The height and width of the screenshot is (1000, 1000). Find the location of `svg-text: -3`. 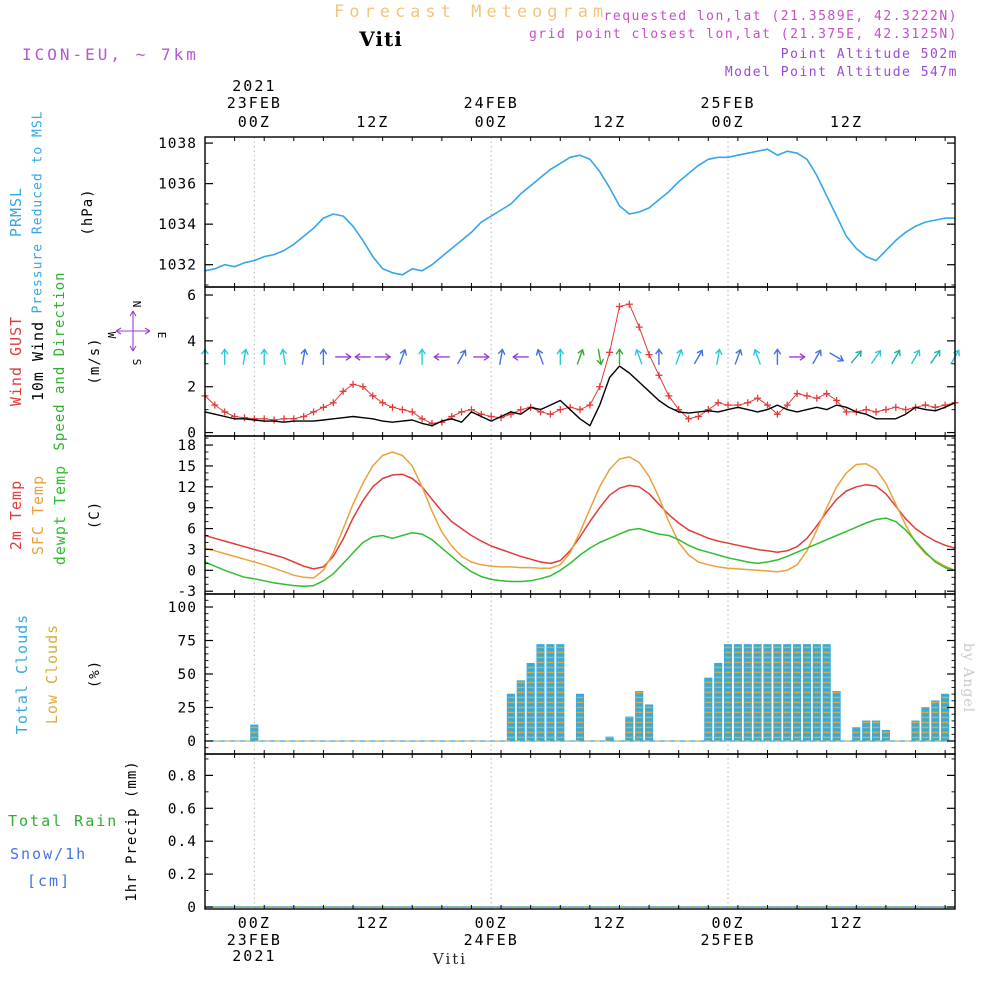

svg-text: -3 is located at coordinates (187, 592).